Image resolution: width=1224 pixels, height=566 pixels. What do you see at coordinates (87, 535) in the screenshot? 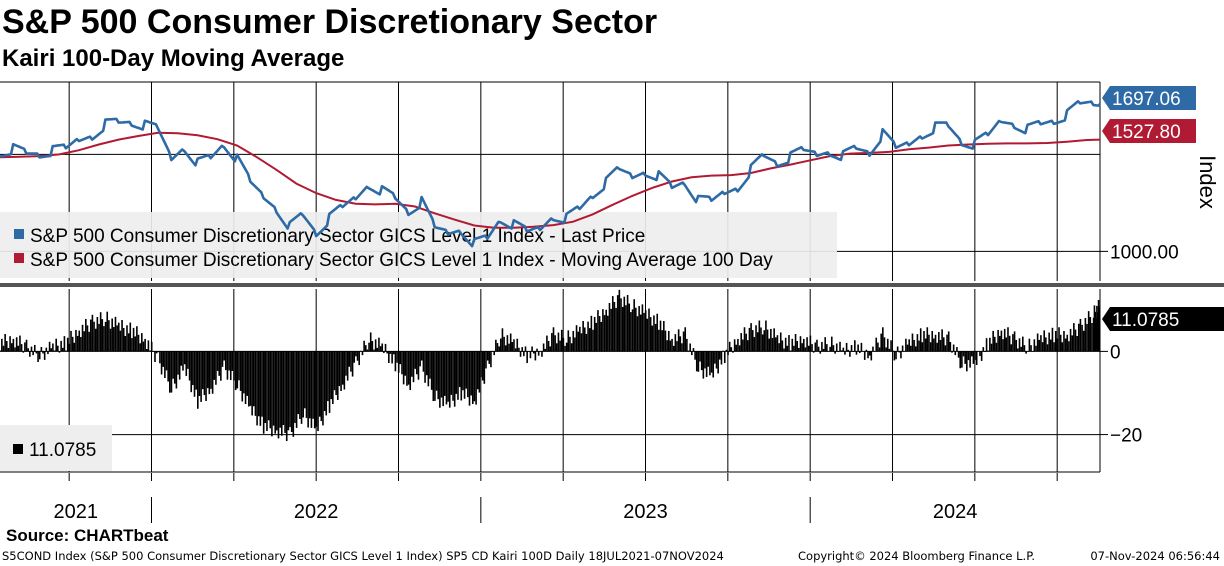
I see `source-note: Source: CHARTbeat` at bounding box center [87, 535].